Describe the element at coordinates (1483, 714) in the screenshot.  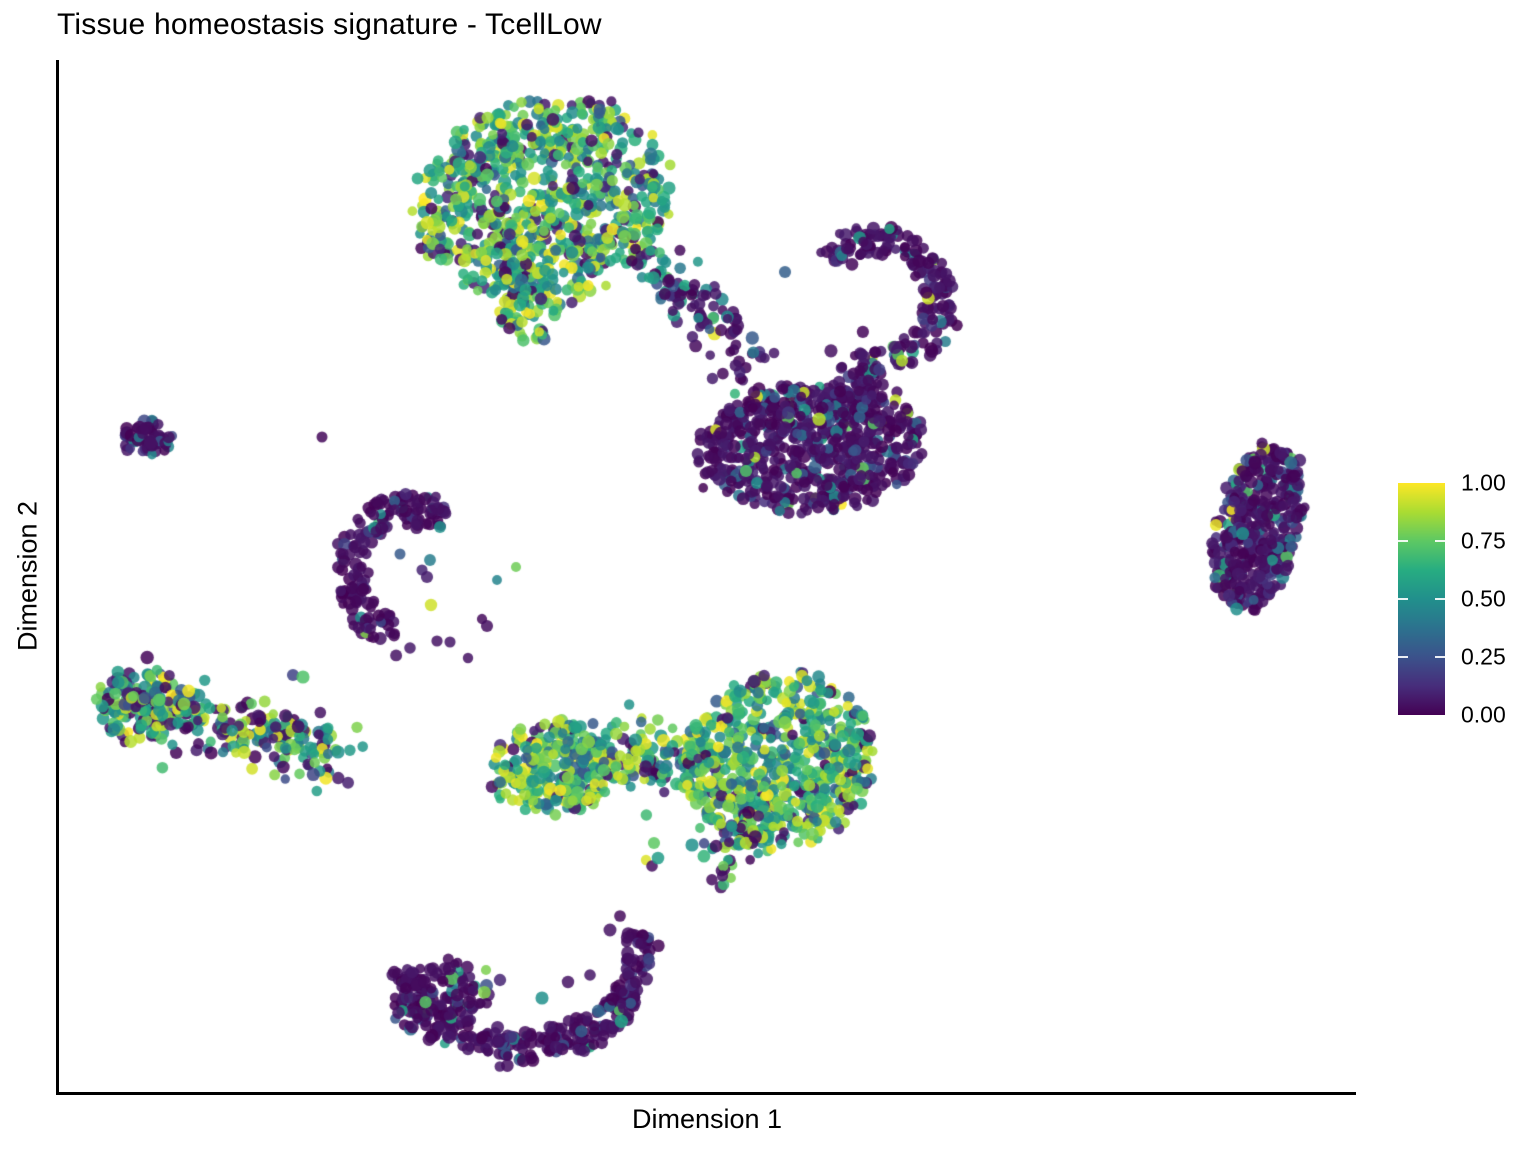
I see `colorbar-tick-label: 0.00` at that location.